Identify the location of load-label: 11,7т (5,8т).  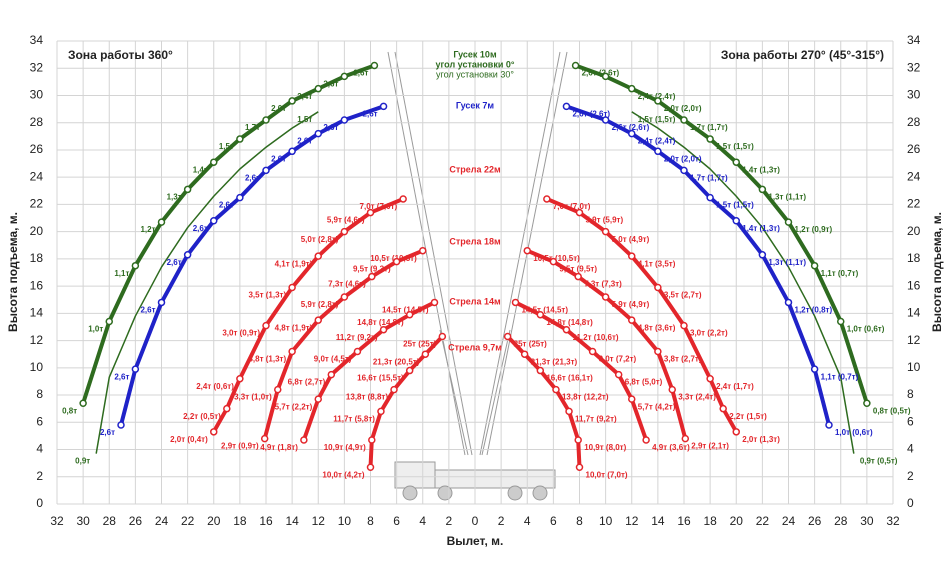
(354, 419).